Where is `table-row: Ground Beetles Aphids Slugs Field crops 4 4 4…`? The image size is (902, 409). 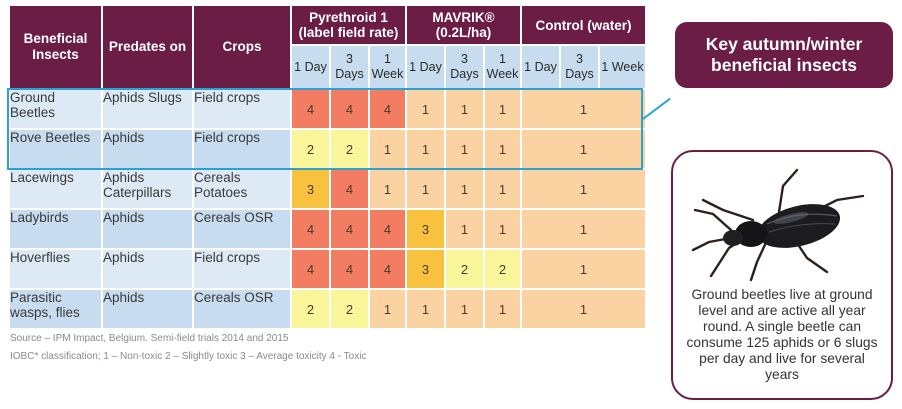 table-row: Ground Beetles Aphids Slugs Field crops 4 4 4… is located at coordinates (327, 109).